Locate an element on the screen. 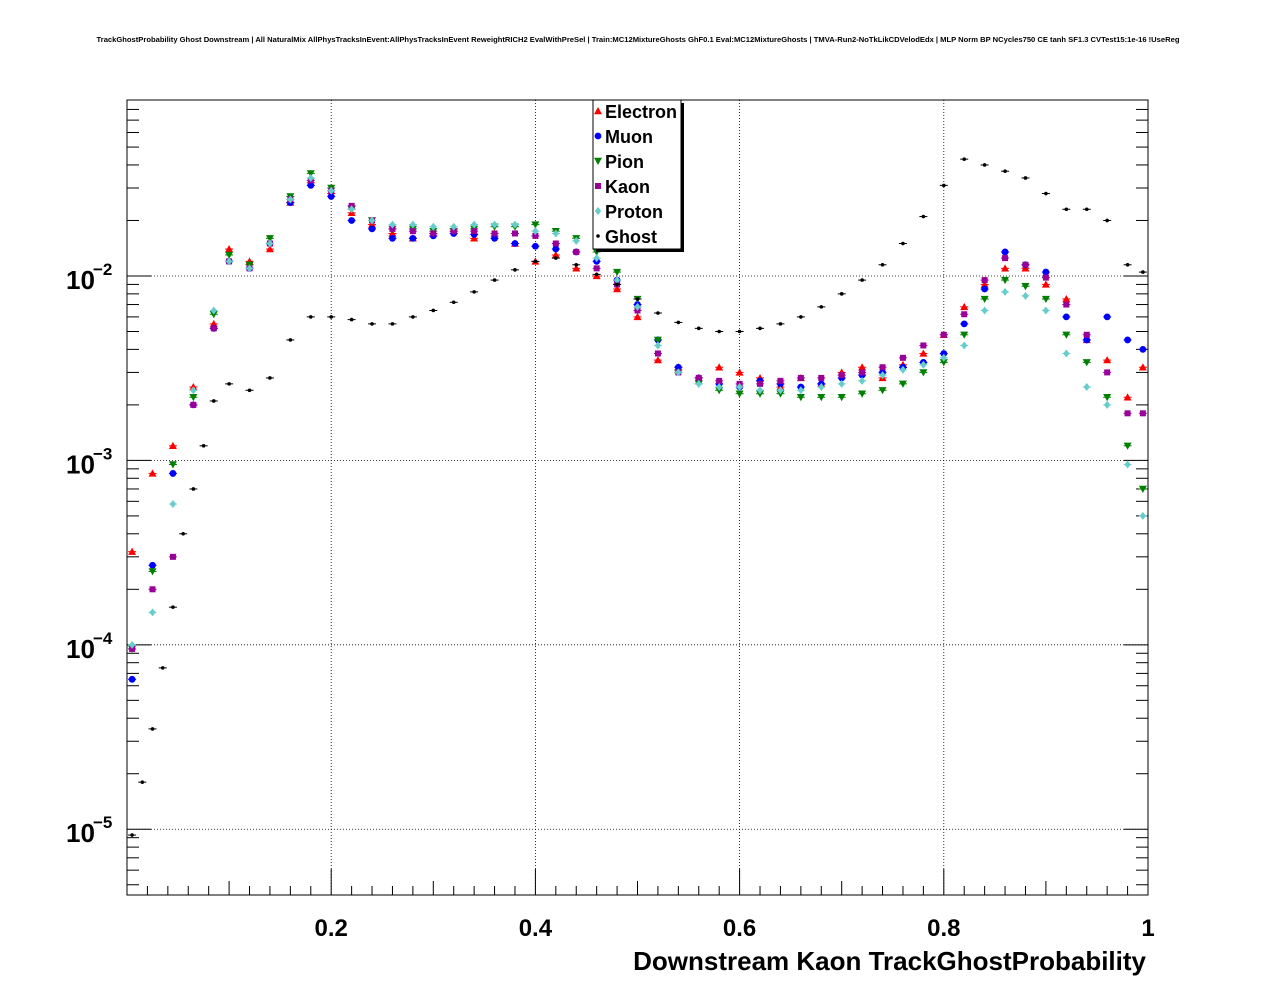  legend-label: Electron is located at coordinates (641, 112).